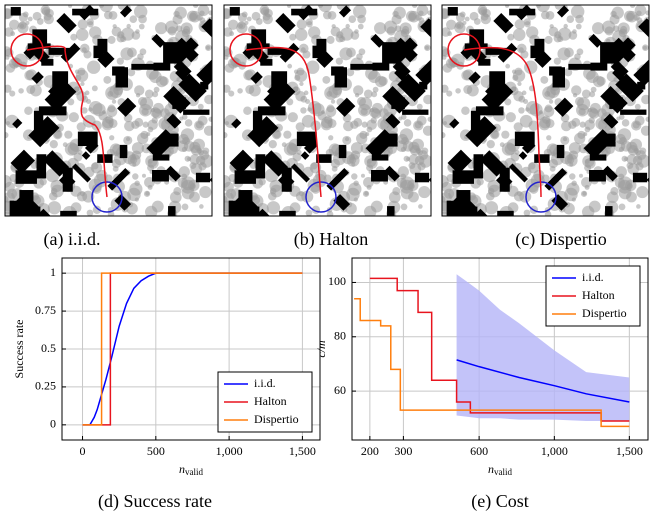 This screenshot has height=525, width=652. Describe the element at coordinates (155, 501) in the screenshot. I see `caption: (d) Success rate` at that location.